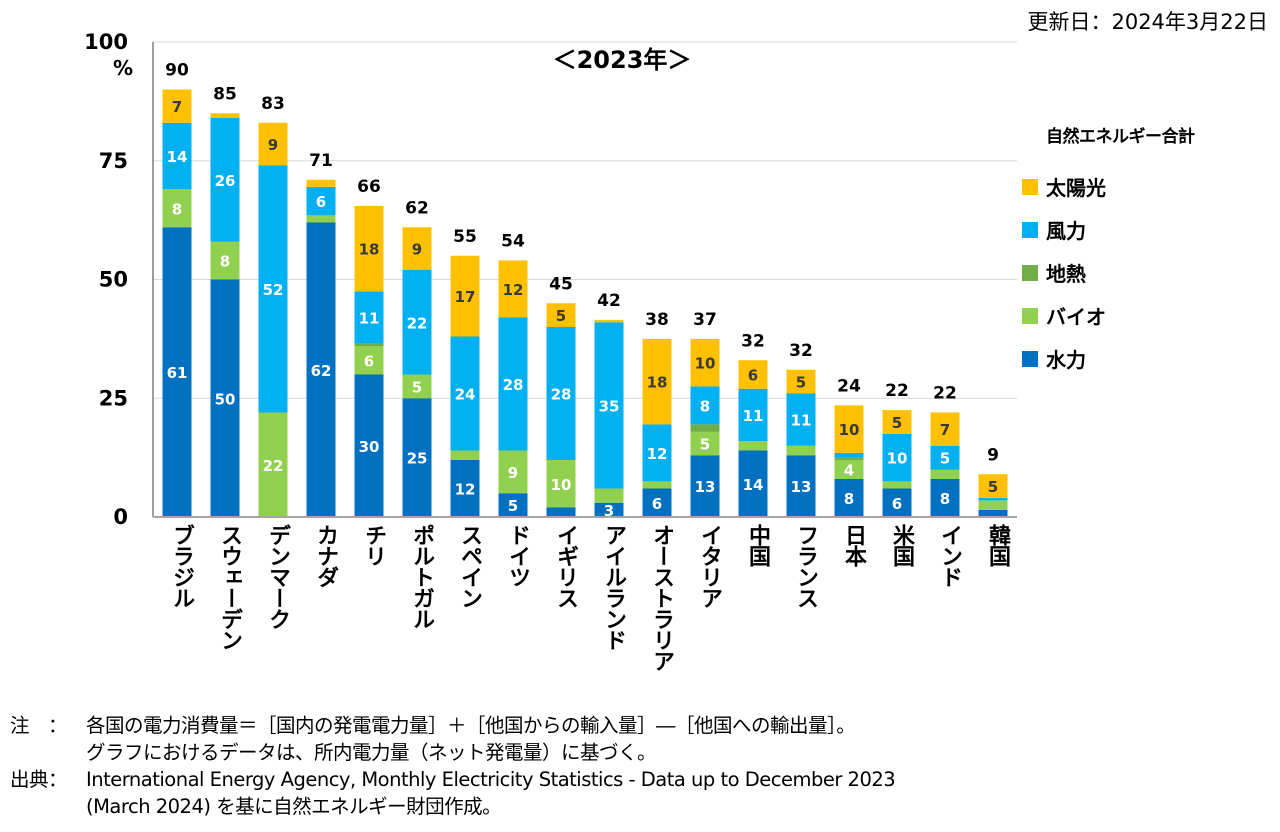  What do you see at coordinates (225, 94) in the screenshot?
I see `total-data-label: 85` at bounding box center [225, 94].